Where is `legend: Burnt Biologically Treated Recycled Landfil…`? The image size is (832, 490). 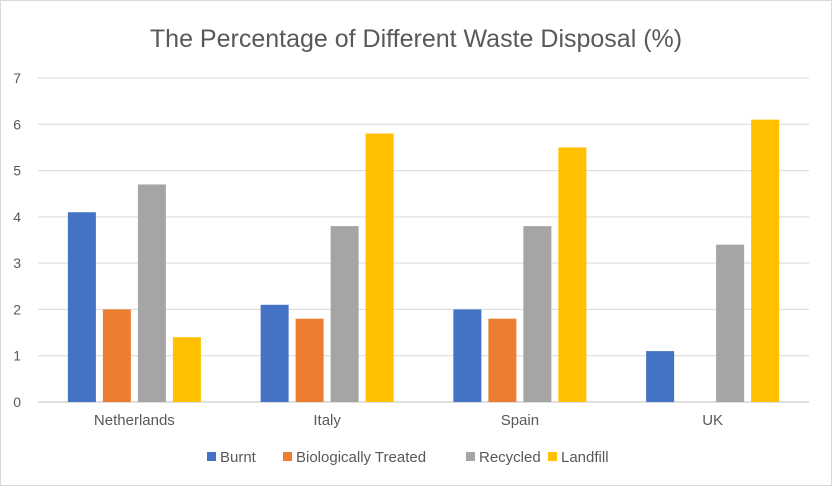 legend: Burnt Biologically Treated Recycled Landfil… is located at coordinates (408, 457).